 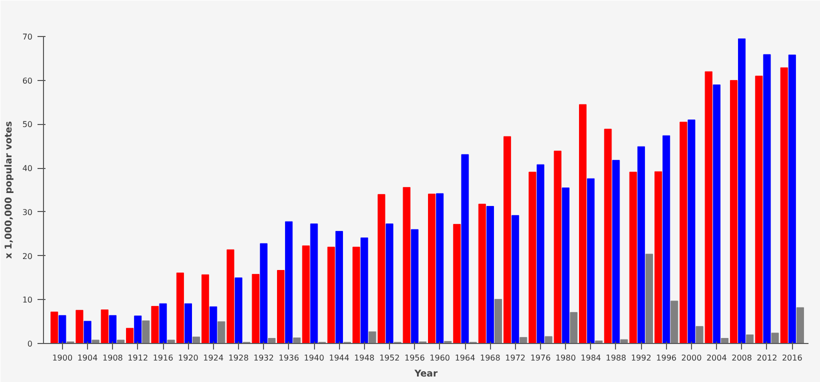 What do you see at coordinates (27, 212) in the screenshot?
I see `y-tick-label: 30` at bounding box center [27, 212].